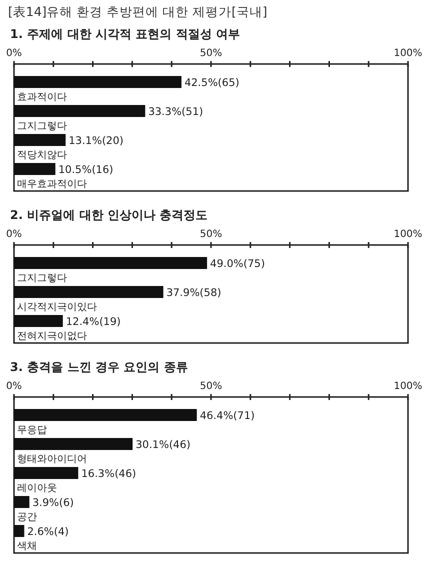 The width and height of the screenshot is (430, 586). I want to click on y-tick-label: 레이아웃, so click(37, 488).